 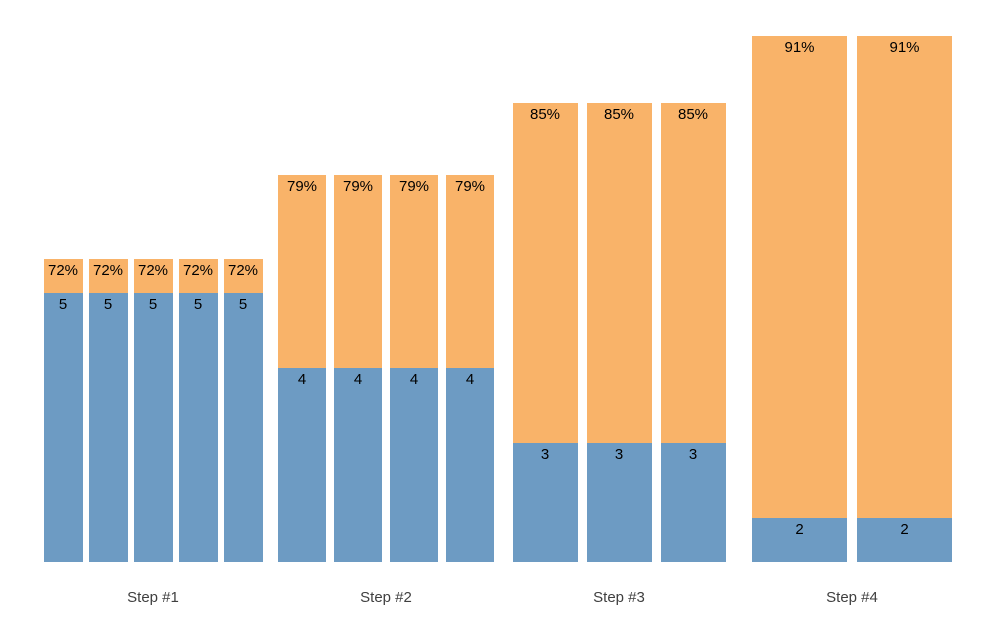 I want to click on bar-group-step-2: 79% 4 79% 4 79% 4 79% 4, so click(x=386, y=368).